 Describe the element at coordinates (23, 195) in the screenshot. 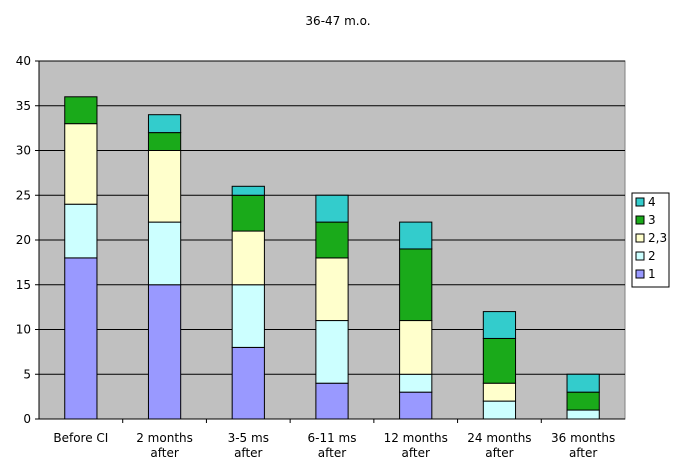

I see `y-tick-label: 25` at that location.